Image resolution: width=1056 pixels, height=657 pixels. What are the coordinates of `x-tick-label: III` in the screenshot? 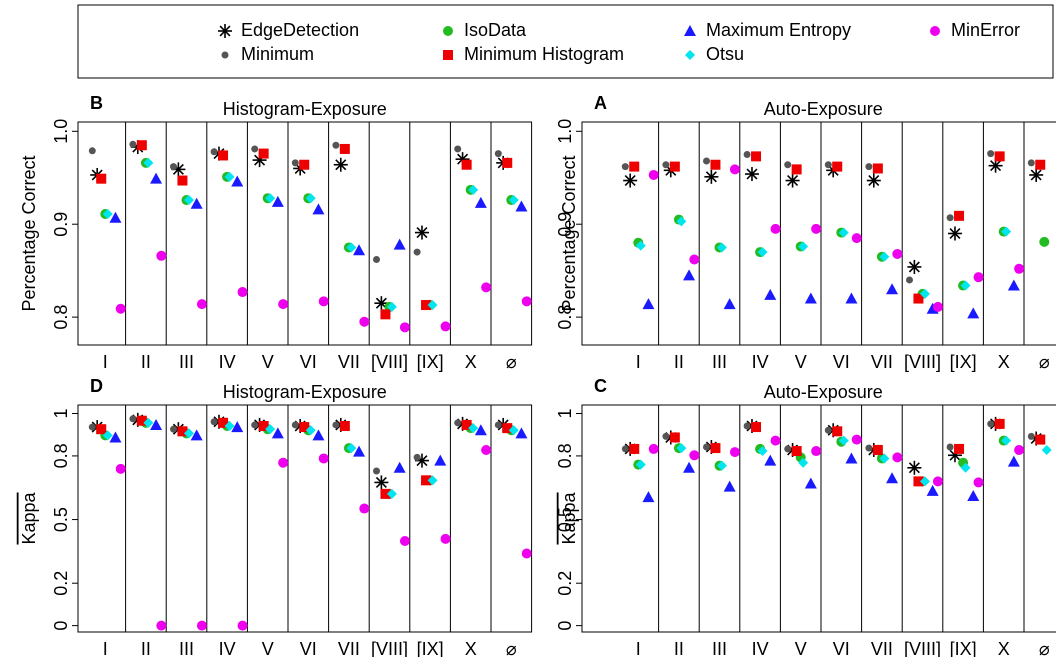 It's located at (719, 362).